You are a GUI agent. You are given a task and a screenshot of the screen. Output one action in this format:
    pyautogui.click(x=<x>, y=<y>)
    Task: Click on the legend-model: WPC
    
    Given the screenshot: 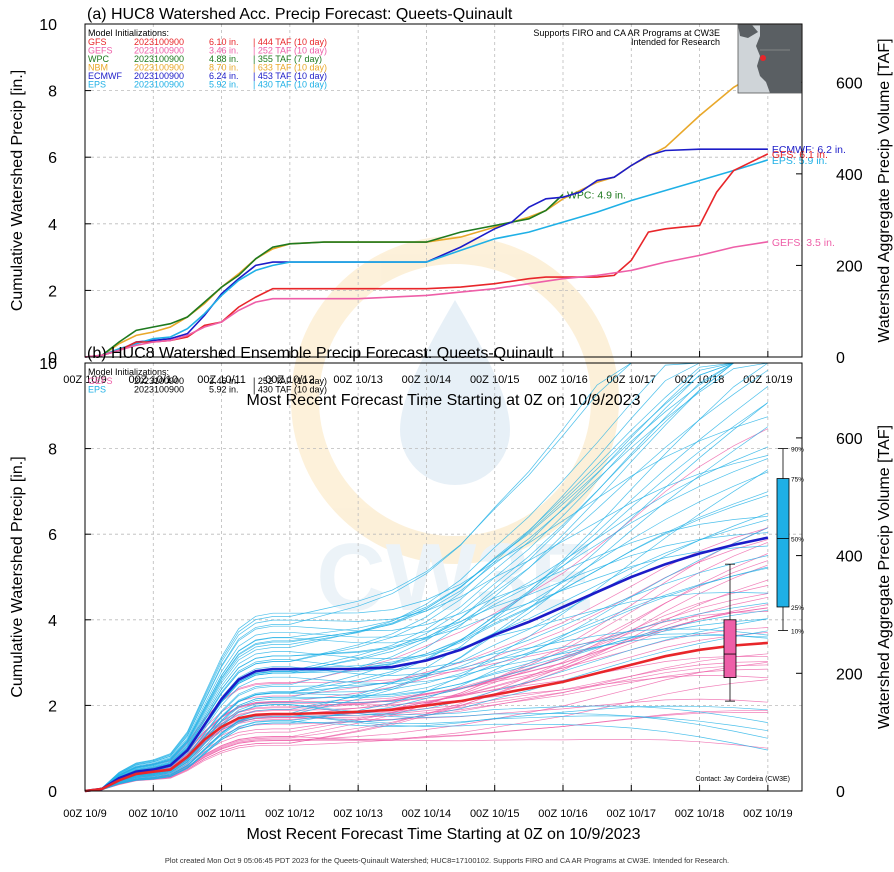 What is the action you would take?
    pyautogui.click(x=98, y=59)
    